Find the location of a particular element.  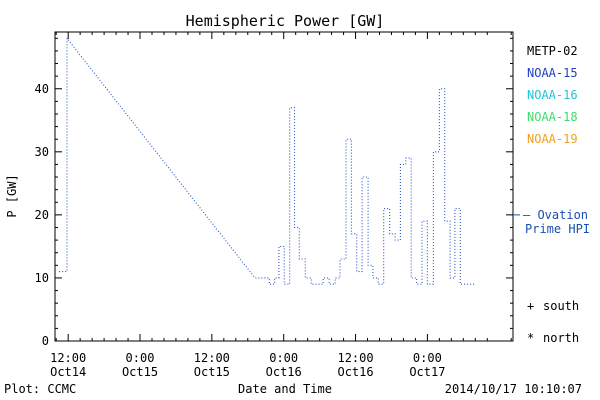

south-marker: + is located at coordinates (530, 306).